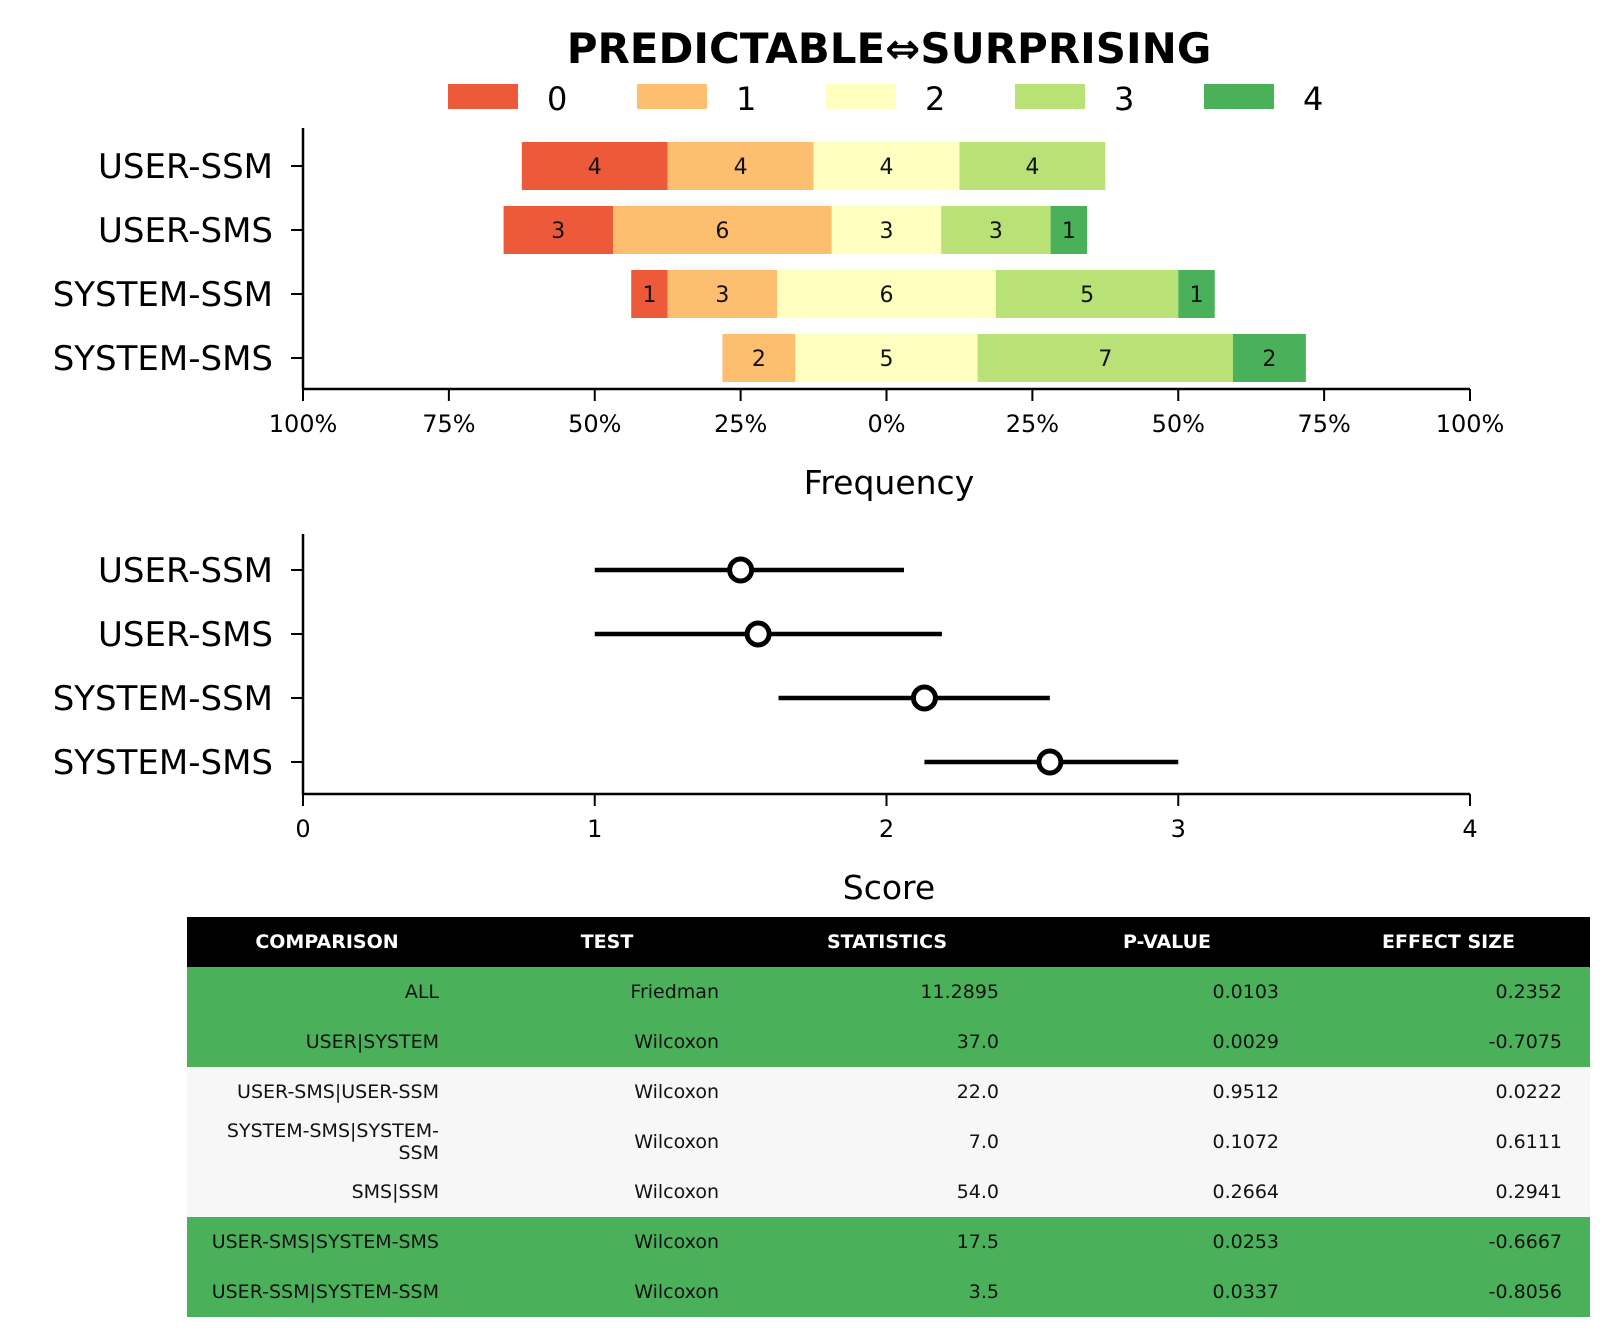  I want to click on table-cell: 17.5, so click(887, 1242).